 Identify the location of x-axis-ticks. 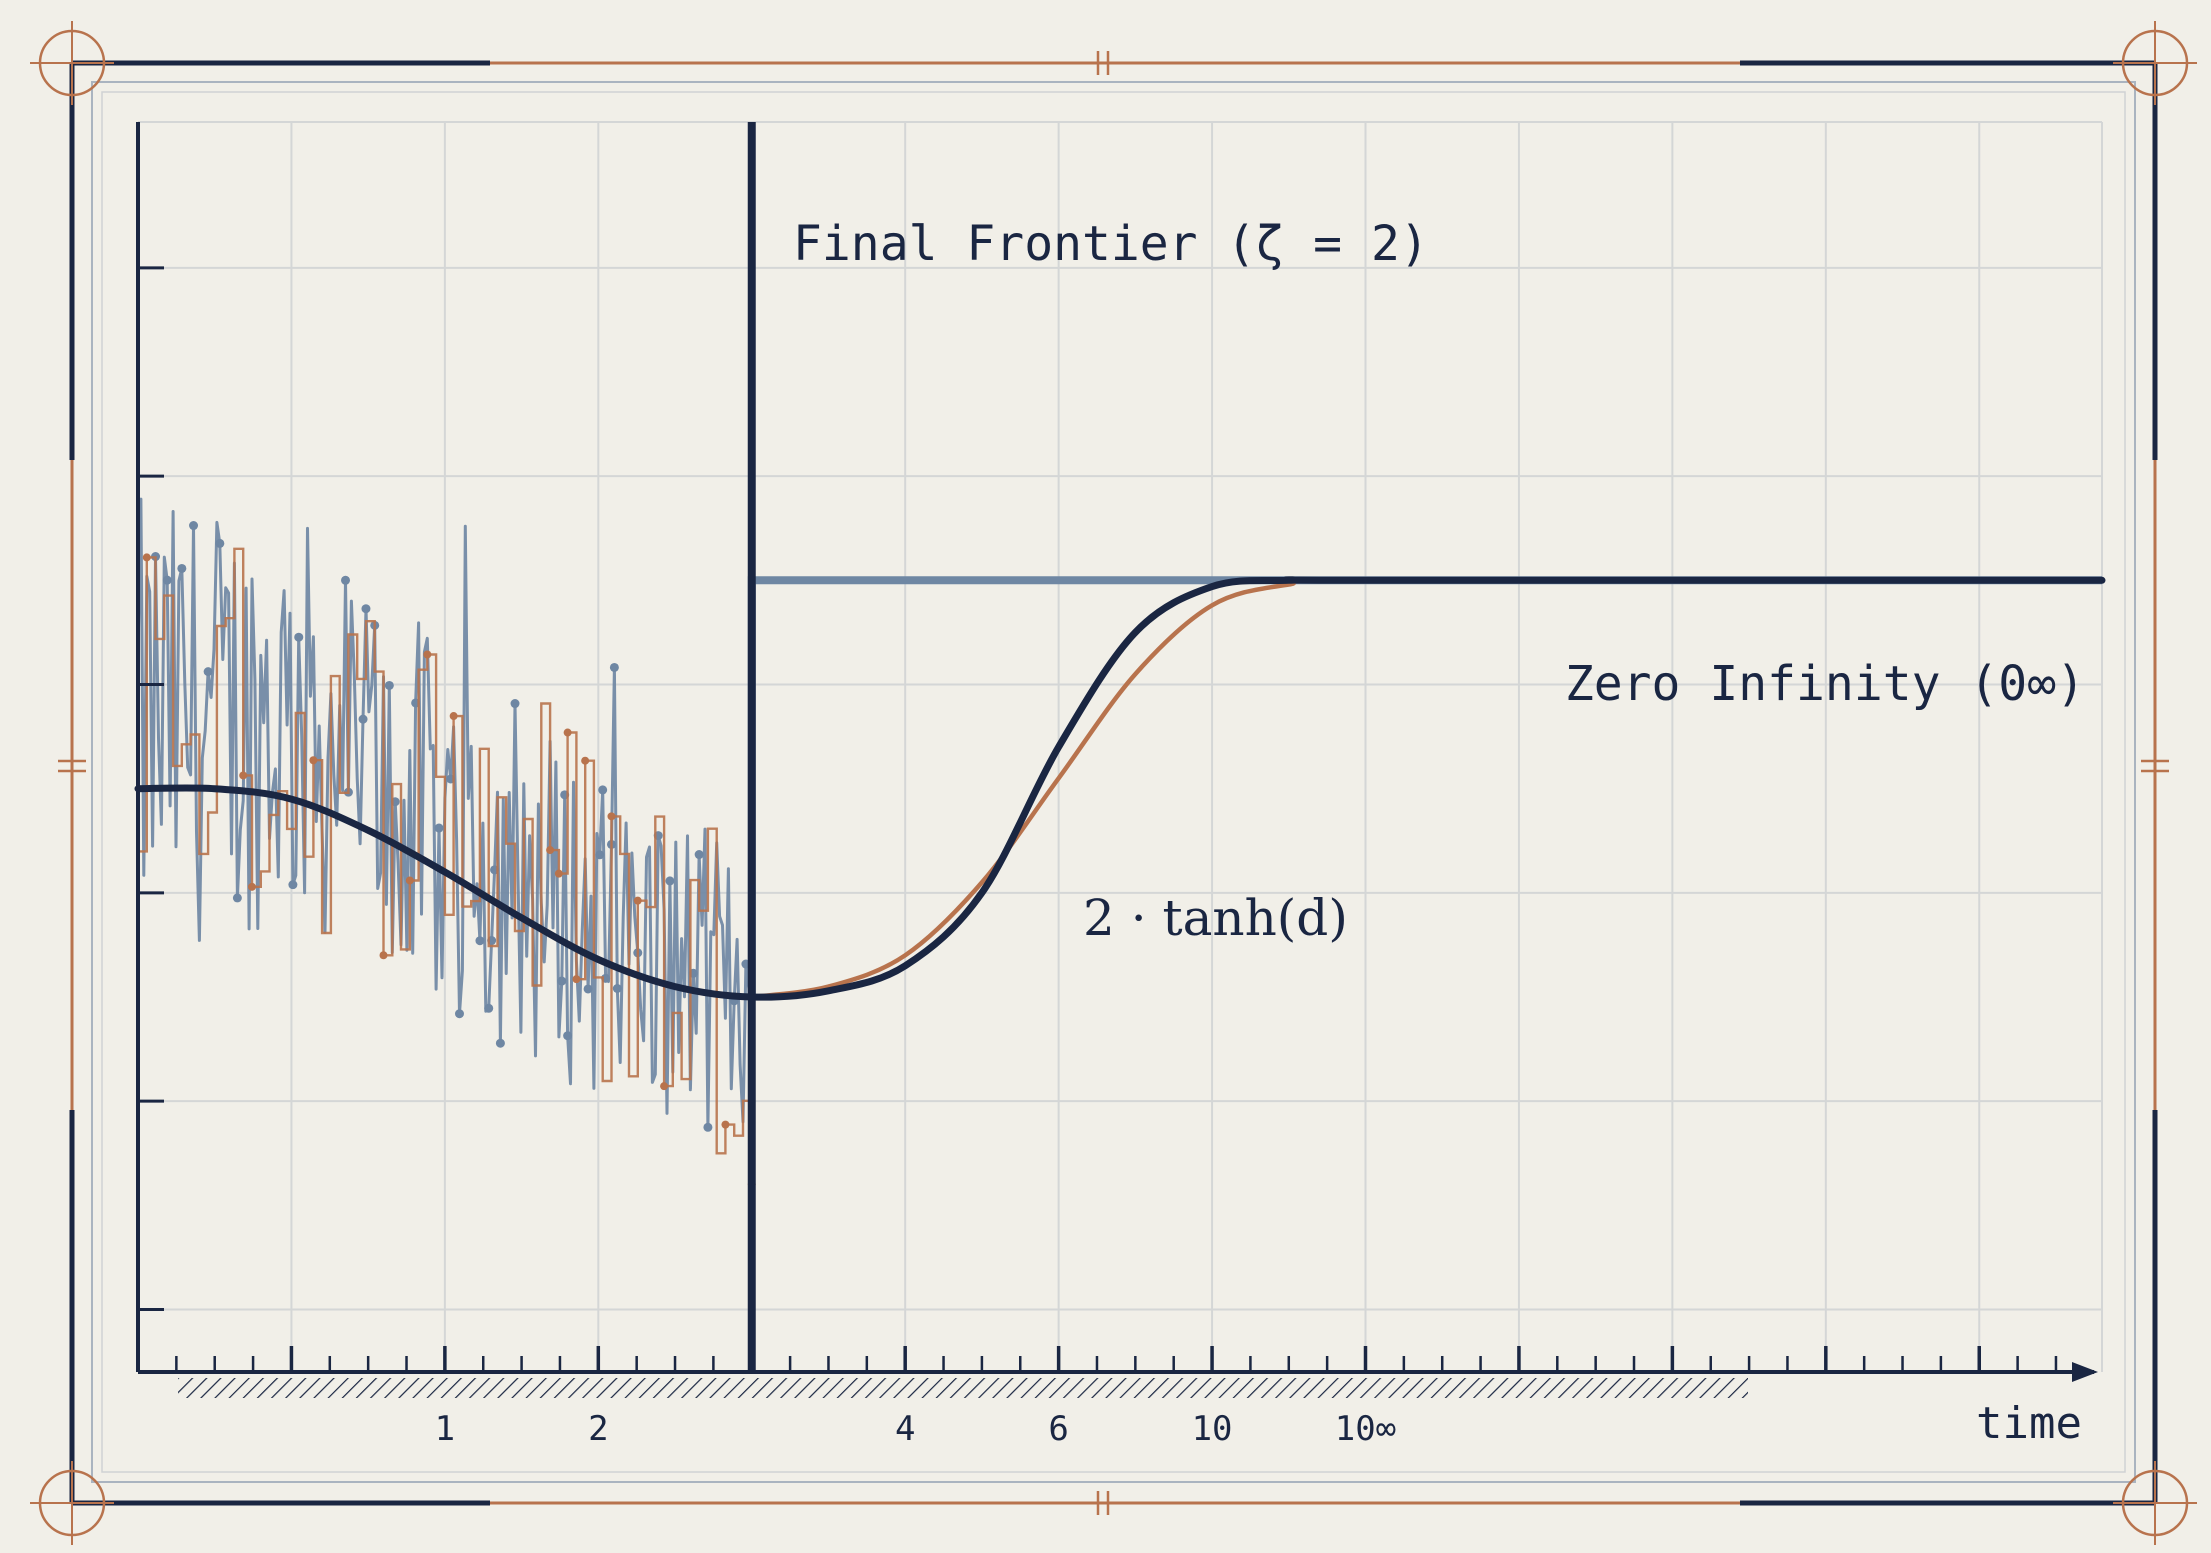
(1116, 1359).